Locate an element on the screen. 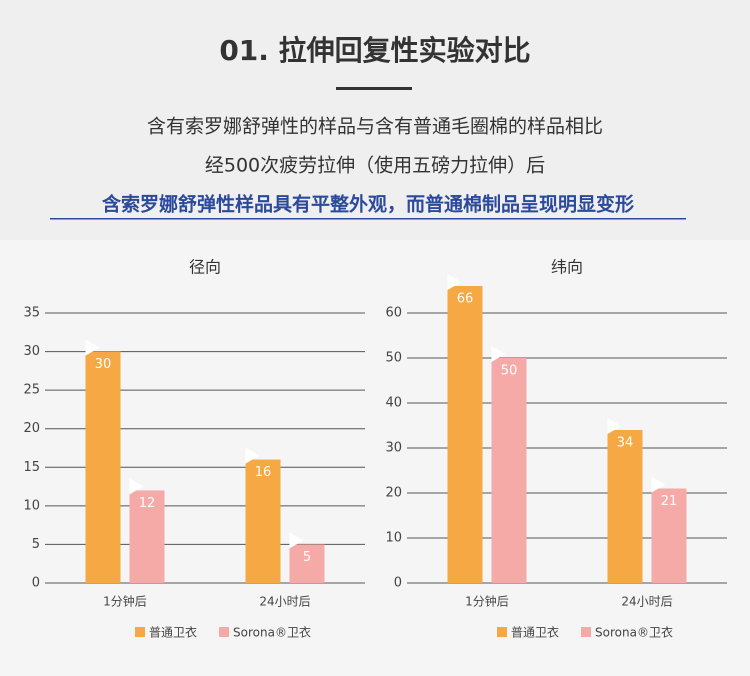  chart-title: 径向 is located at coordinates (205, 267).